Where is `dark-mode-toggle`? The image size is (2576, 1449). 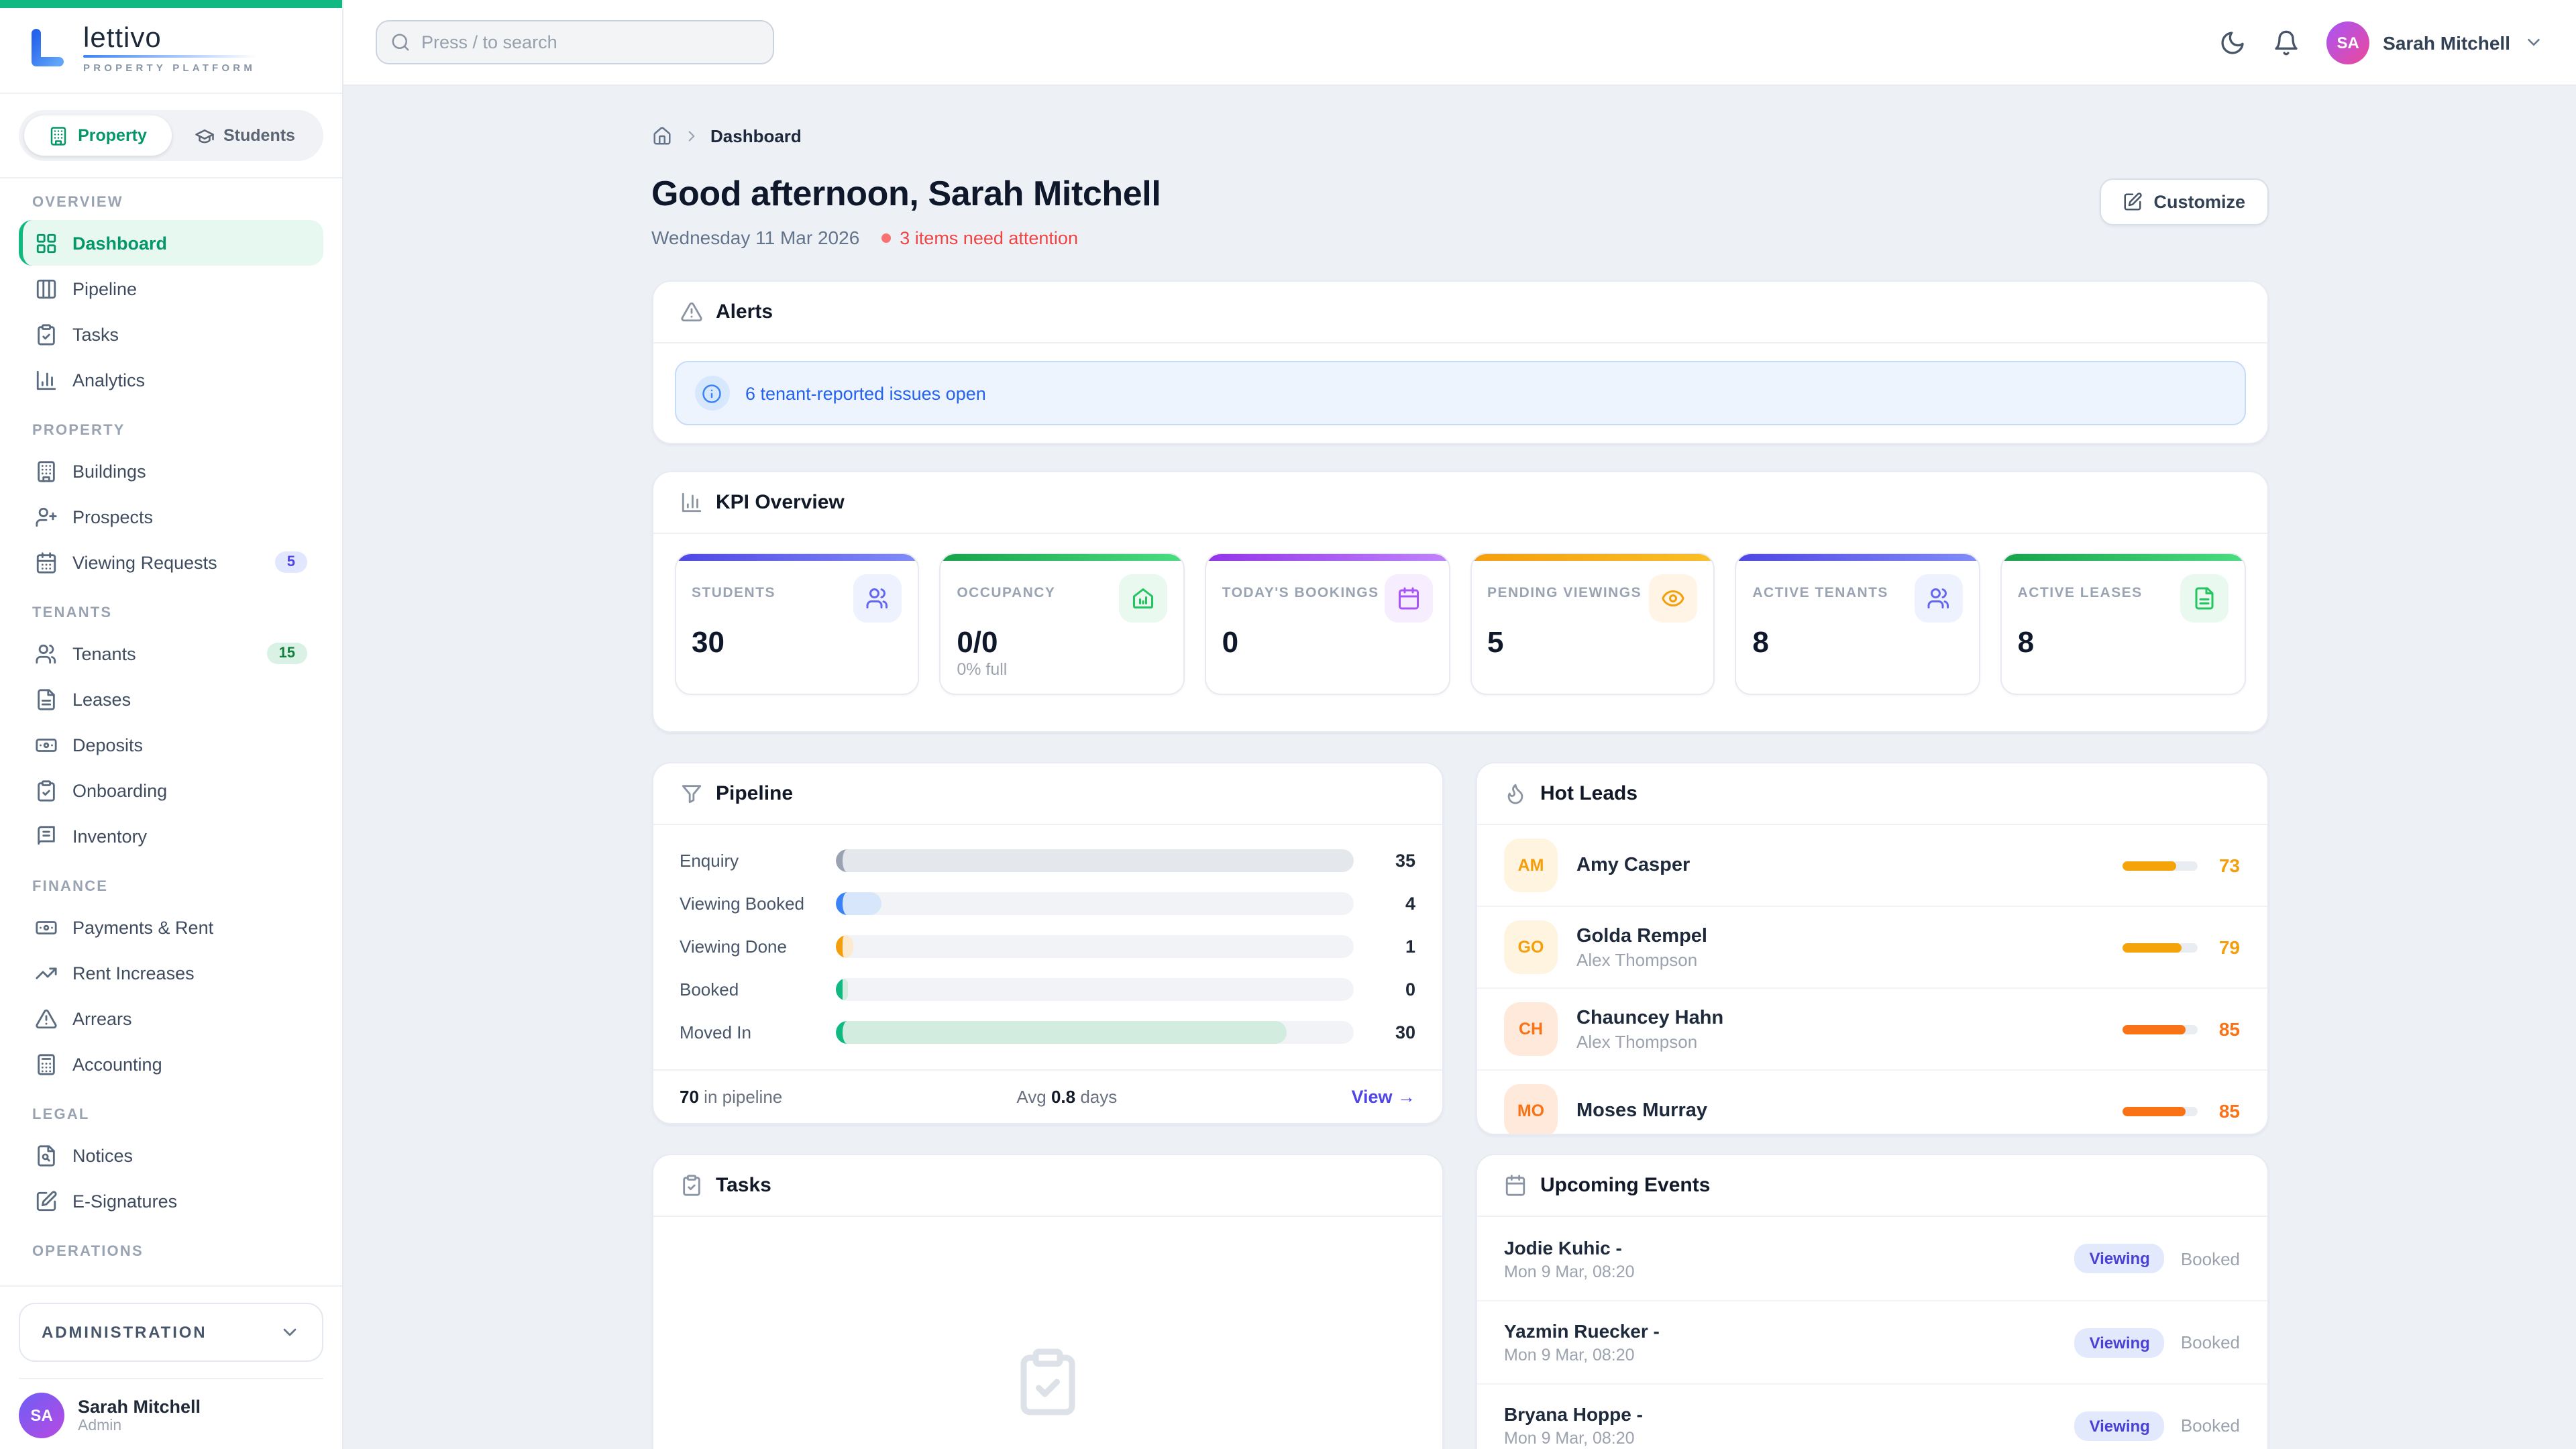
dark-mode-toggle is located at coordinates (2232, 42).